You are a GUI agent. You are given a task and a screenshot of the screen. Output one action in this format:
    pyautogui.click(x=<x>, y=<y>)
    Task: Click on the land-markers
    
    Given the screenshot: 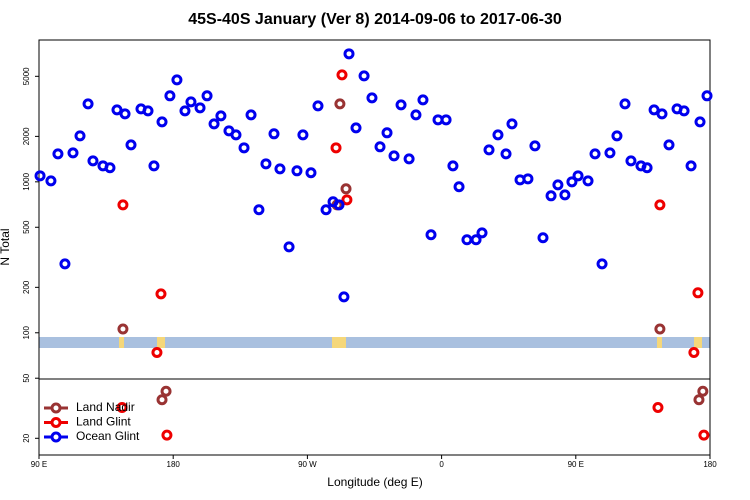 What is the action you would take?
    pyautogui.click(x=410, y=342)
    